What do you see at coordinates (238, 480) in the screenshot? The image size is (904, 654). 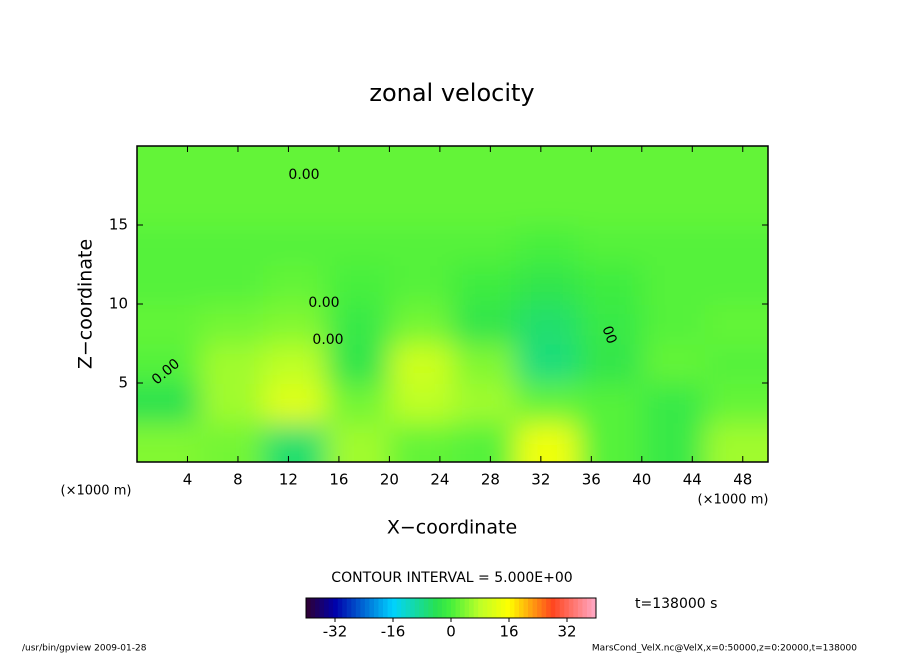 I see `x-tick-label: 8` at bounding box center [238, 480].